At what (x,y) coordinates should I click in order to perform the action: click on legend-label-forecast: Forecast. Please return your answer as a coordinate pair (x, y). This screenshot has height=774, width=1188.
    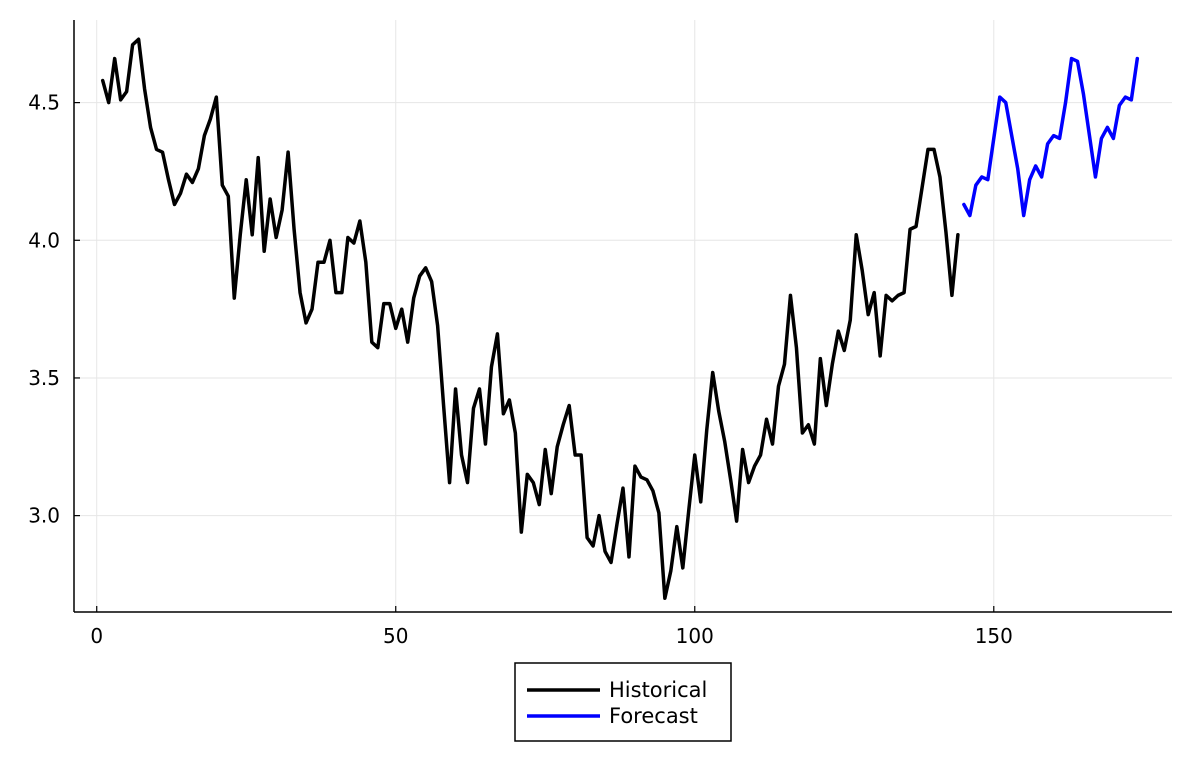
    Looking at the image, I should click on (653, 716).